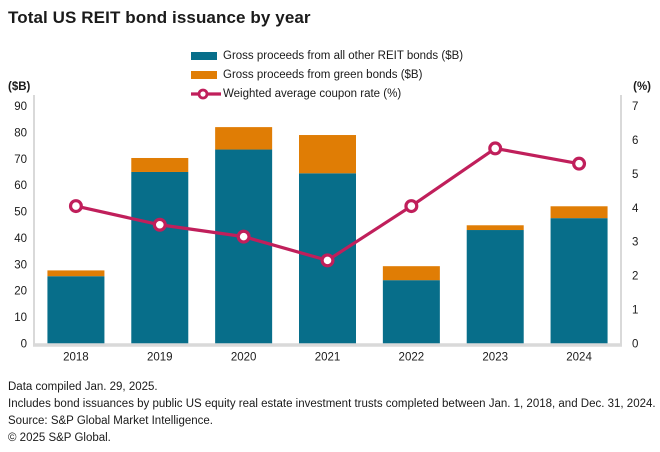 The width and height of the screenshot is (660, 452). I want to click on coupon-rate-marker-2018, so click(75, 206).